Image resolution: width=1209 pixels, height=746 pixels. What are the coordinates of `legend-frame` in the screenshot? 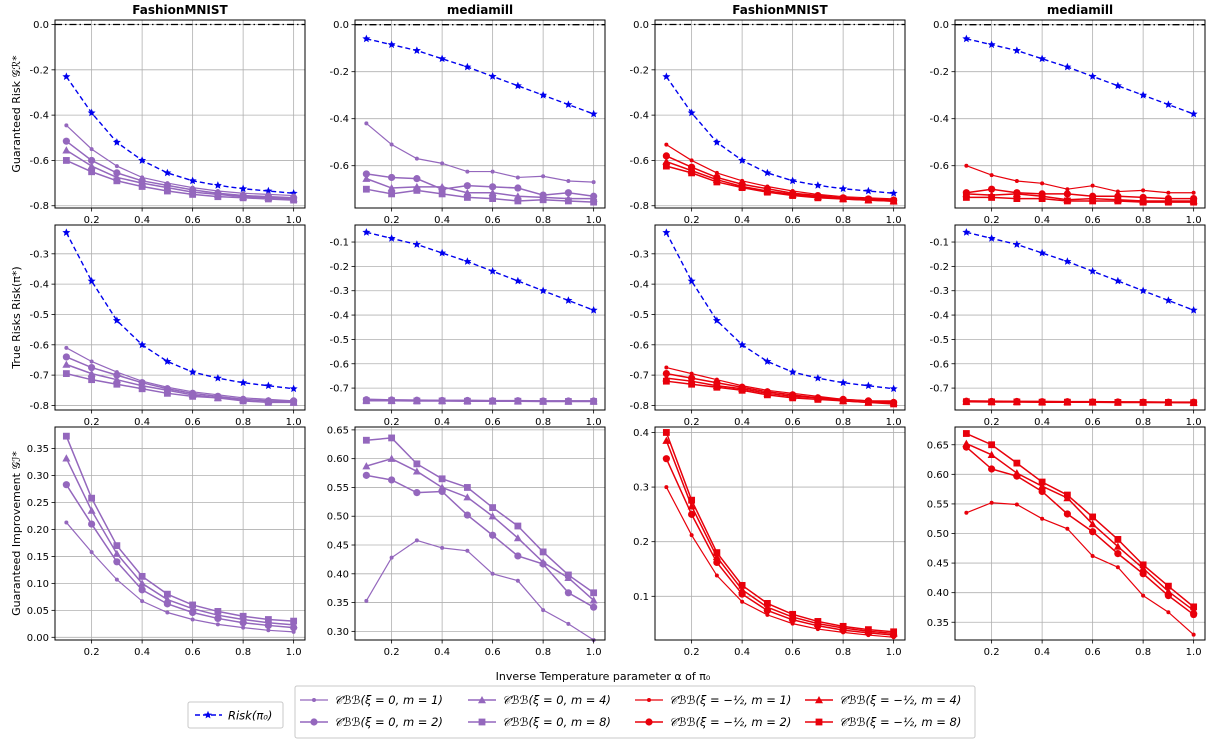 It's located at (235, 715).